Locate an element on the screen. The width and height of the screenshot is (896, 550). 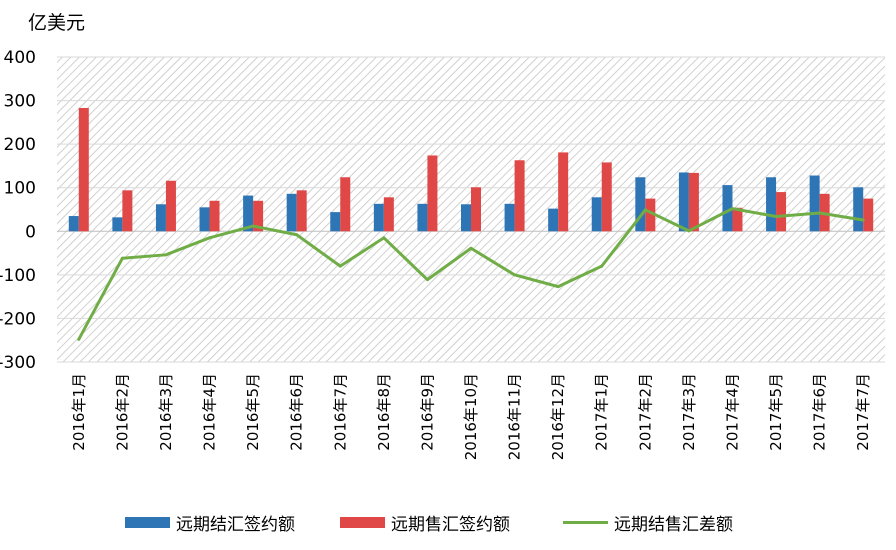
legend-item-sale: 远期售汇签约额 is located at coordinates (425, 522).